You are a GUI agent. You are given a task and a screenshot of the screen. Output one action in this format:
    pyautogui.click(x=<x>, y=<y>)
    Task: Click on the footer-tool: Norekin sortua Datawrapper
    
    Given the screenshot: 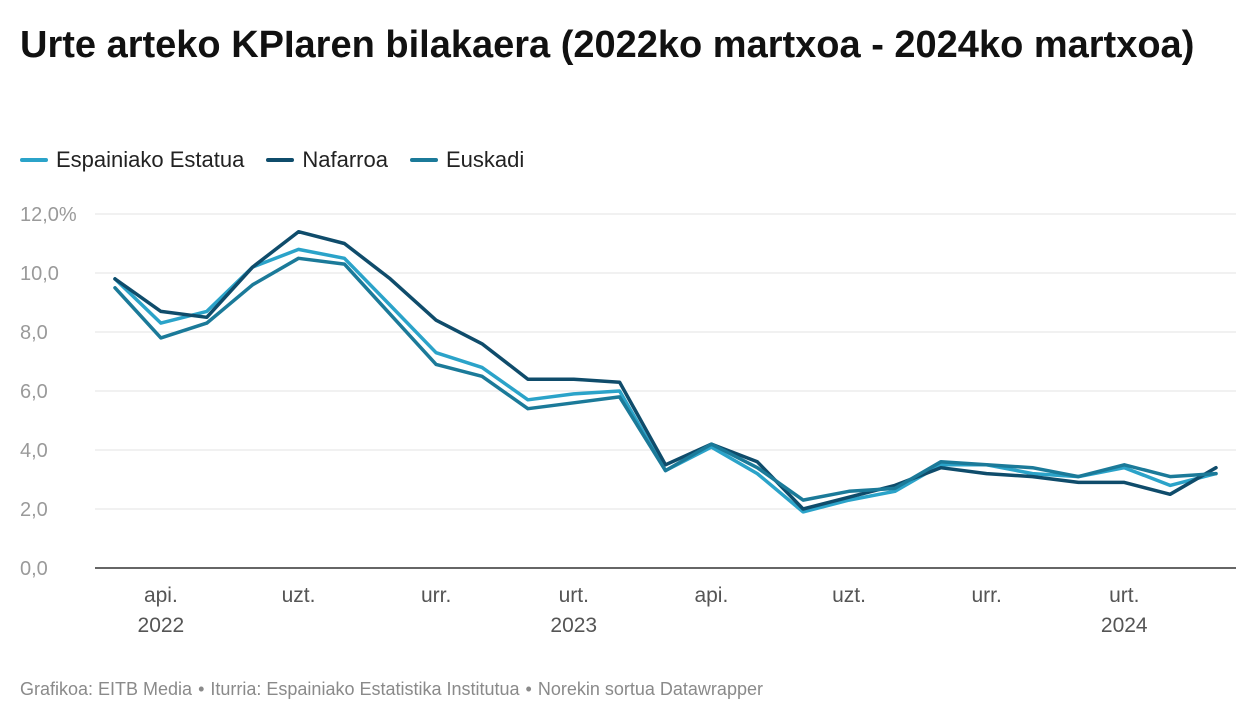 What is the action you would take?
    pyautogui.click(x=650, y=689)
    